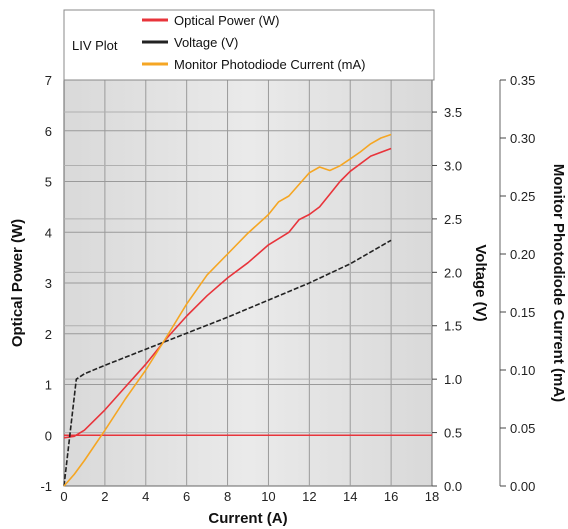 This screenshot has height=529, width=568. What do you see at coordinates (48, 435) in the screenshot?
I see `y-left-tick-label: 0` at bounding box center [48, 435].